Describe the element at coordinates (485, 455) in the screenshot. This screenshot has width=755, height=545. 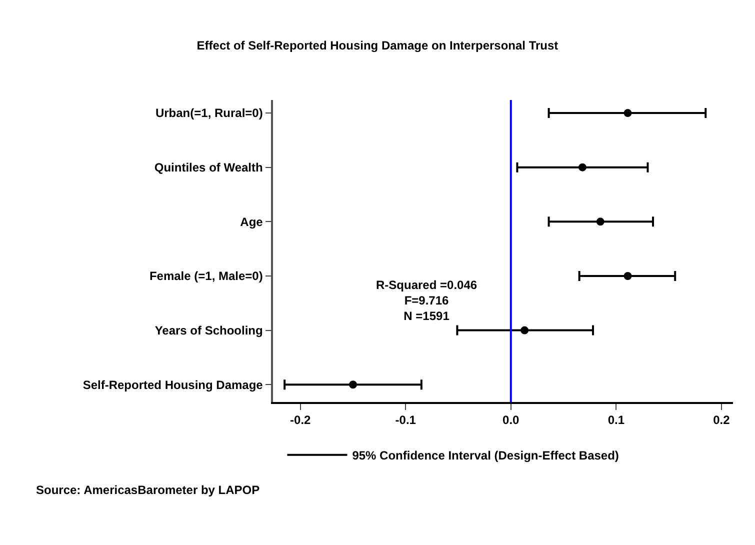
I see `legend-label: 95% Confidence Interval (Design-Effect Based)` at that location.